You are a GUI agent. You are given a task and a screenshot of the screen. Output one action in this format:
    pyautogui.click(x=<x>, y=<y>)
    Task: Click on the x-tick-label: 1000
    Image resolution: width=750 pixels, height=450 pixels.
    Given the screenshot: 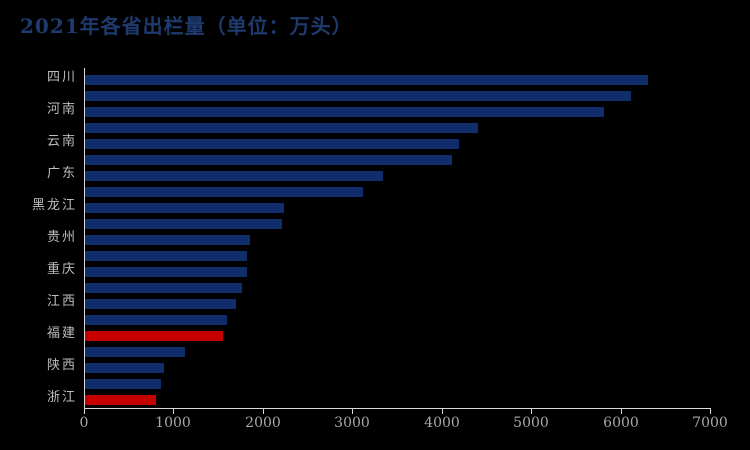 What is the action you would take?
    pyautogui.click(x=173, y=423)
    